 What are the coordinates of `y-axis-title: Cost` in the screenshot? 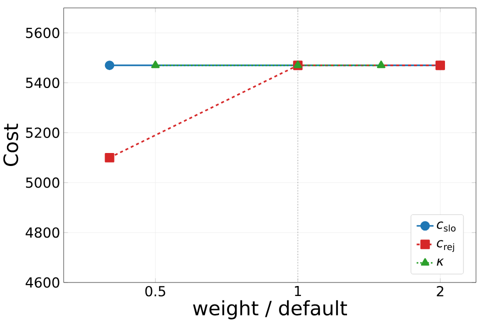 It's located at (10, 145).